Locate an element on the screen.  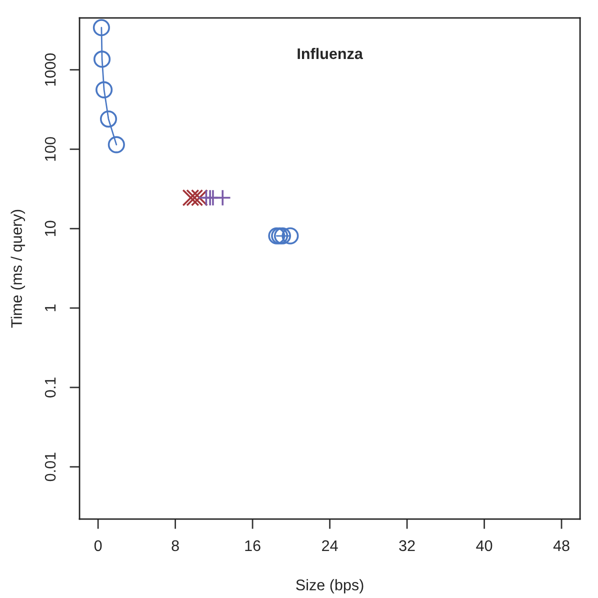
text: Influenza is located at coordinates (330, 54).